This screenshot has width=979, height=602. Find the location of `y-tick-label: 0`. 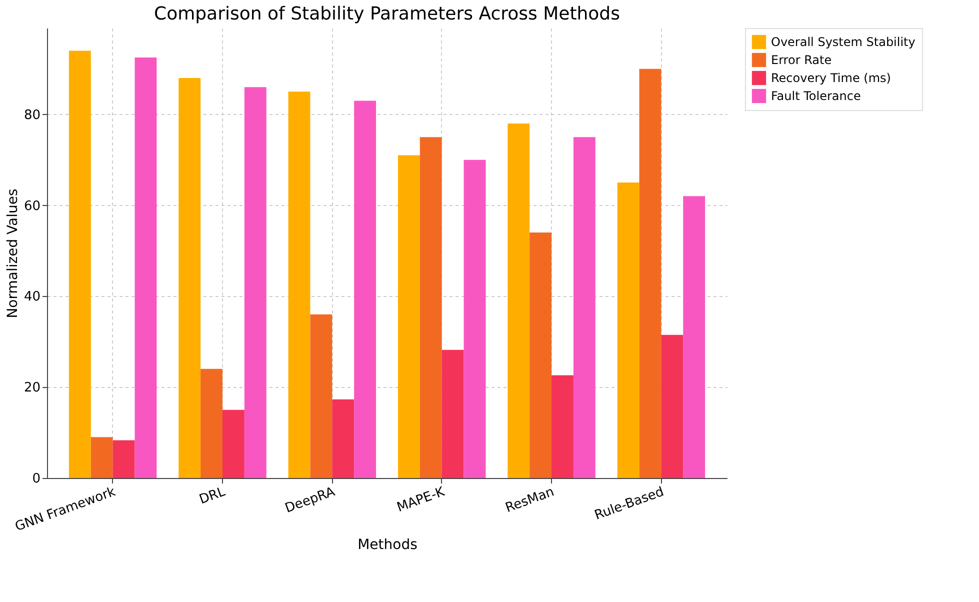

y-tick-label: 0 is located at coordinates (36, 479).